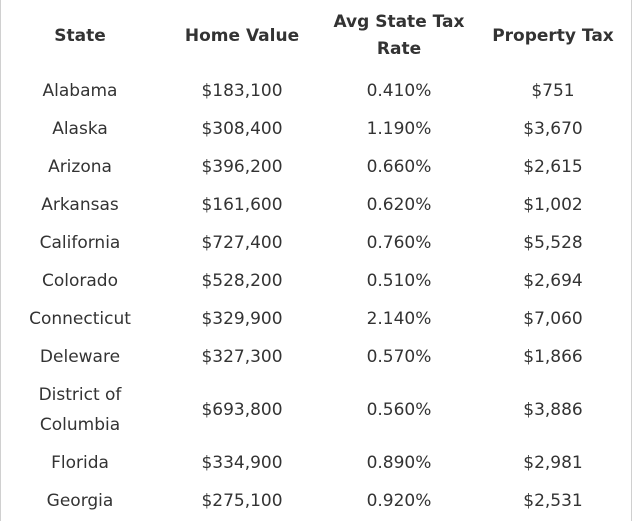 This screenshot has width=640, height=521. I want to click on header-state-line: State, so click(80, 35).